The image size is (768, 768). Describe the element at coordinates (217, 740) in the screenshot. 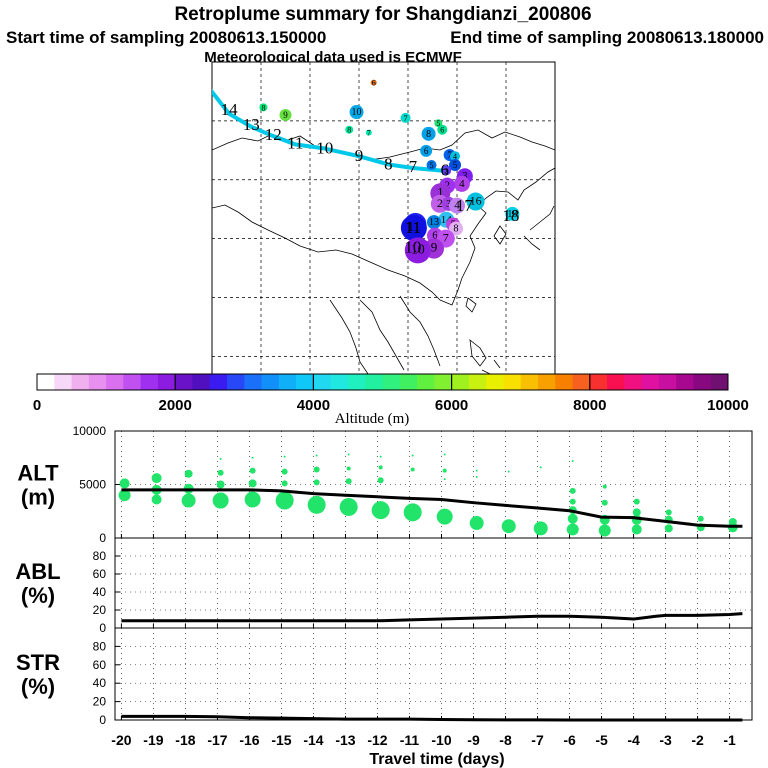

I see `x-tick-label: -17` at that location.